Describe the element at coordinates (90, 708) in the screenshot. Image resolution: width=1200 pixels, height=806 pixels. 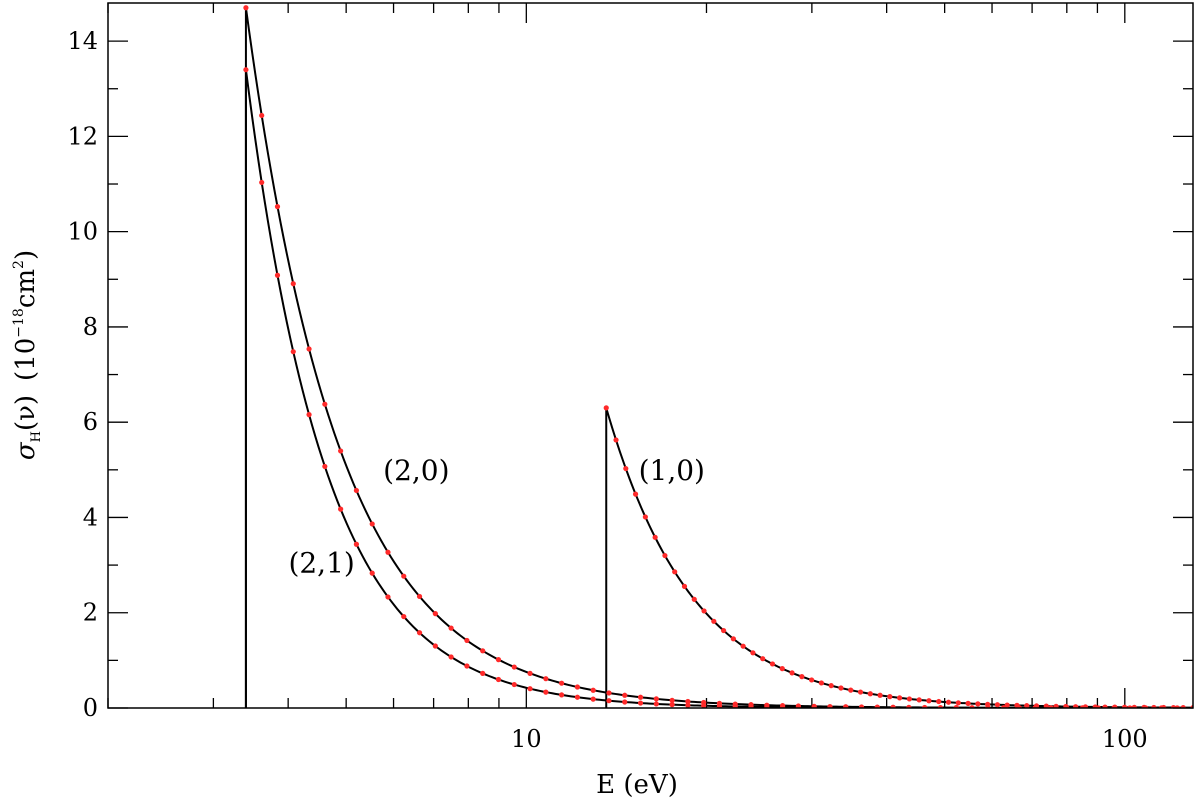
I see `y-tick-label: 0` at that location.